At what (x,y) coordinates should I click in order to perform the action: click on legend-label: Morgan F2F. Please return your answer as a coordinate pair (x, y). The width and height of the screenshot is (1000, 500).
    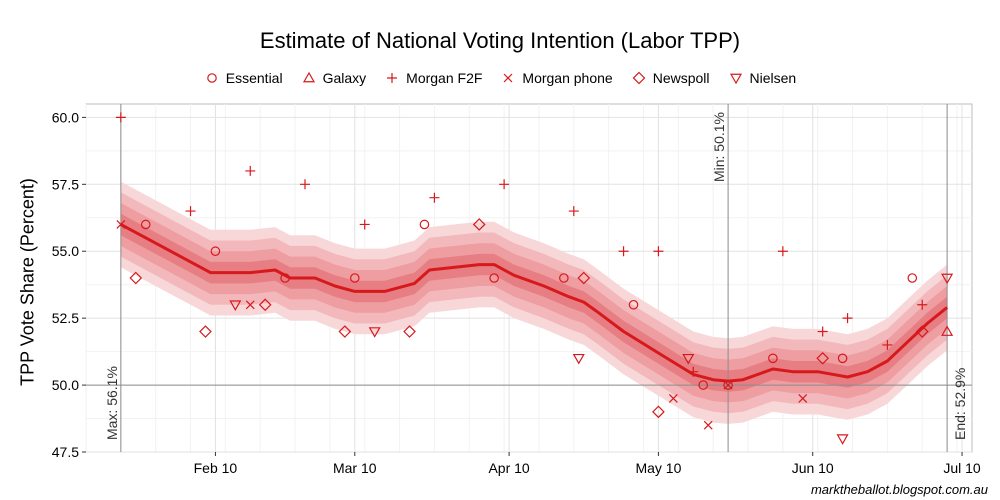
    Looking at the image, I should click on (444, 78).